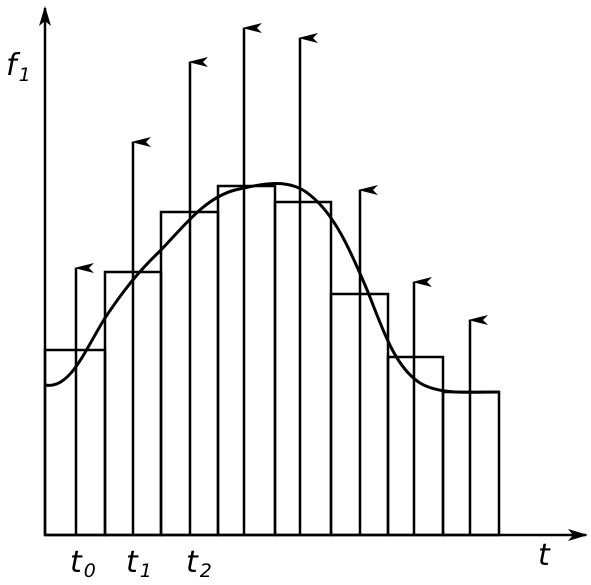  I want to click on x-axis-label: t, so click(544, 555).